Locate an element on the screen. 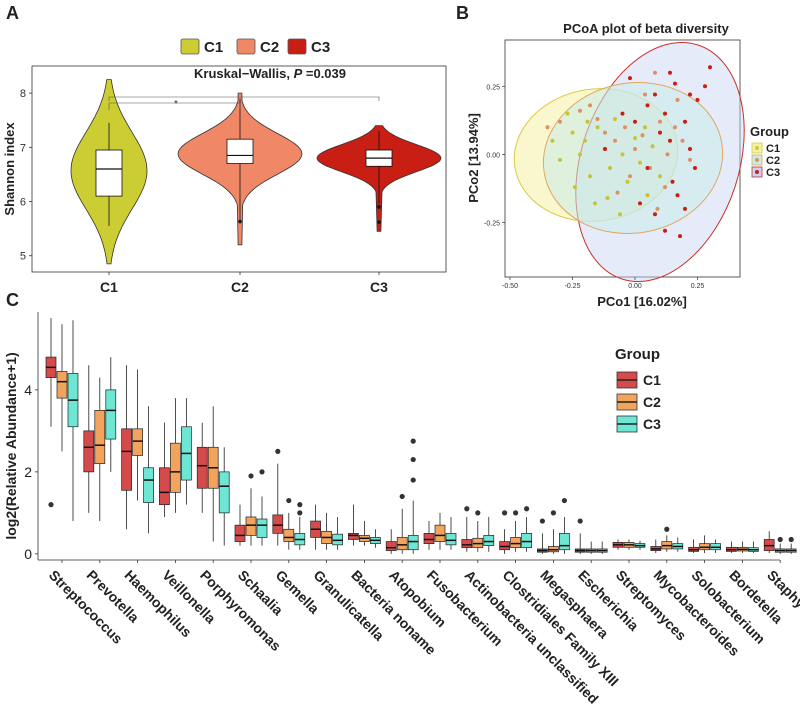 The width and height of the screenshot is (800, 716). c-ytick-label: 0 is located at coordinates (28, 554).